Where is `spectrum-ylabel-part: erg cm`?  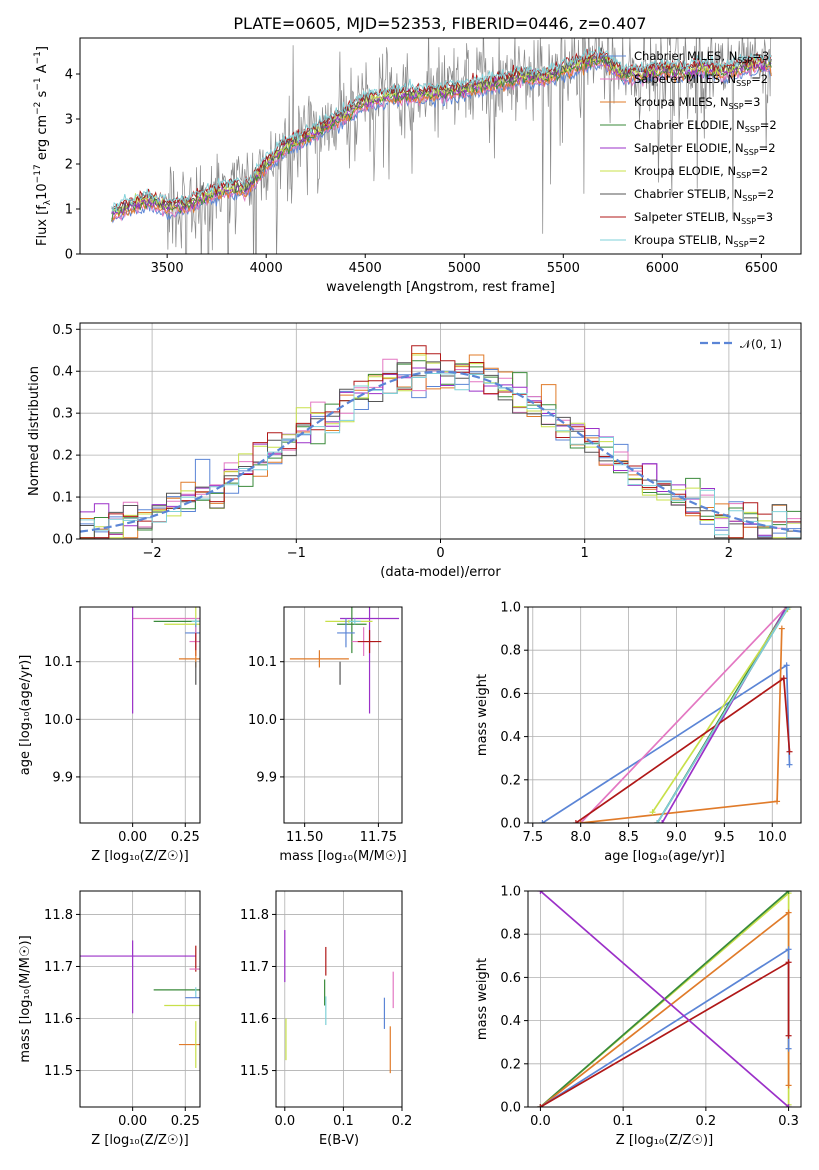
spectrum-ylabel-part: erg cm is located at coordinates (42, 139).